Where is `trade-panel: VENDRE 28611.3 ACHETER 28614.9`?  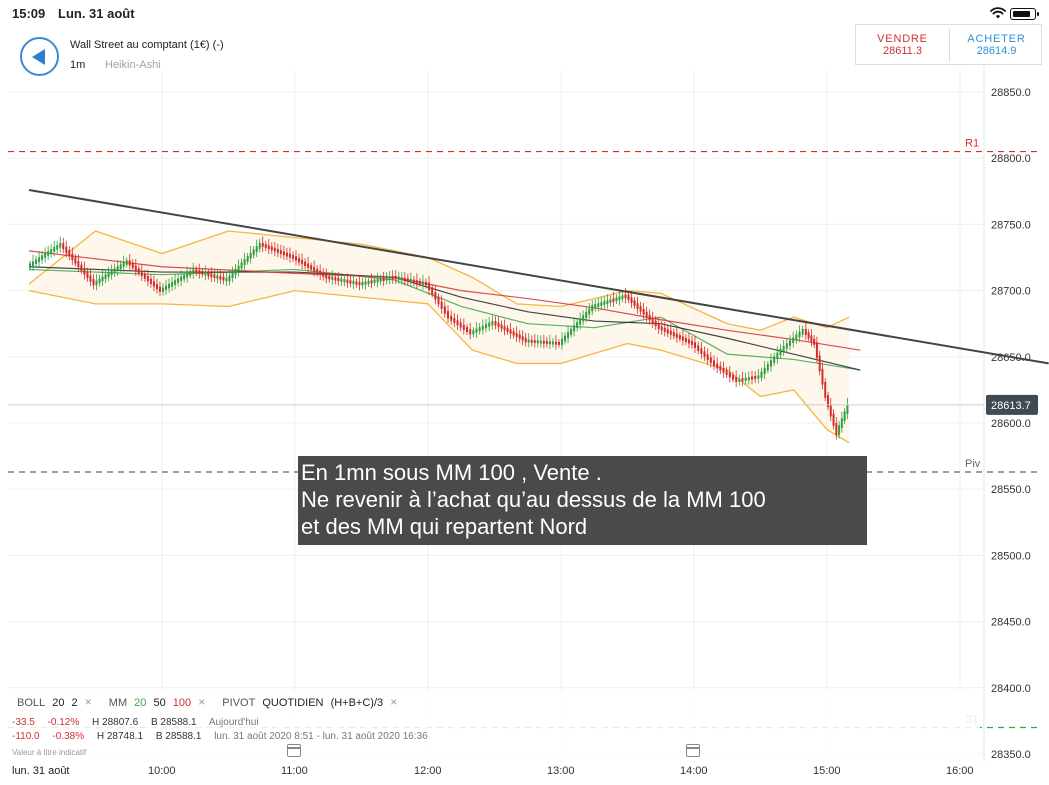
trade-panel: VENDRE 28611.3 ACHETER 28614.9 is located at coordinates (948, 44).